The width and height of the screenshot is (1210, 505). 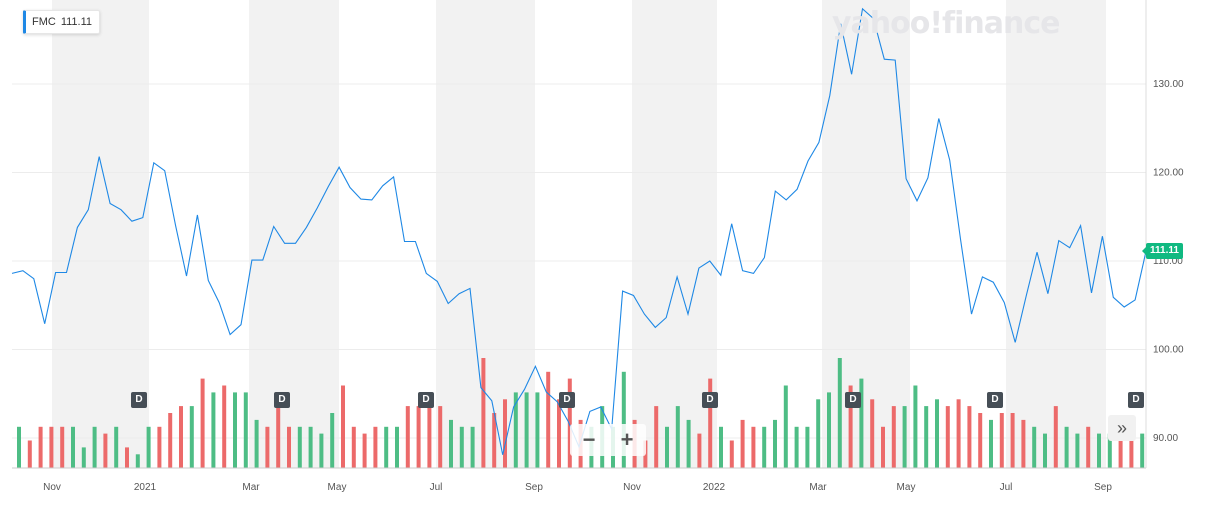 I want to click on current-price-tag: 111.11, so click(x=1162, y=251).